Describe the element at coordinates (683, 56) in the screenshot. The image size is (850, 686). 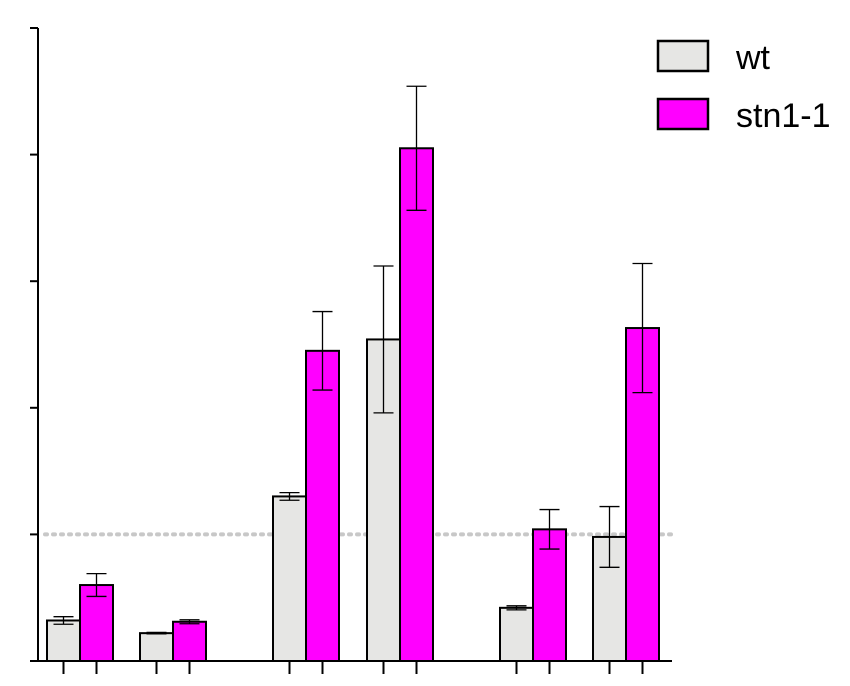
I see `legend-swatch-wt` at that location.